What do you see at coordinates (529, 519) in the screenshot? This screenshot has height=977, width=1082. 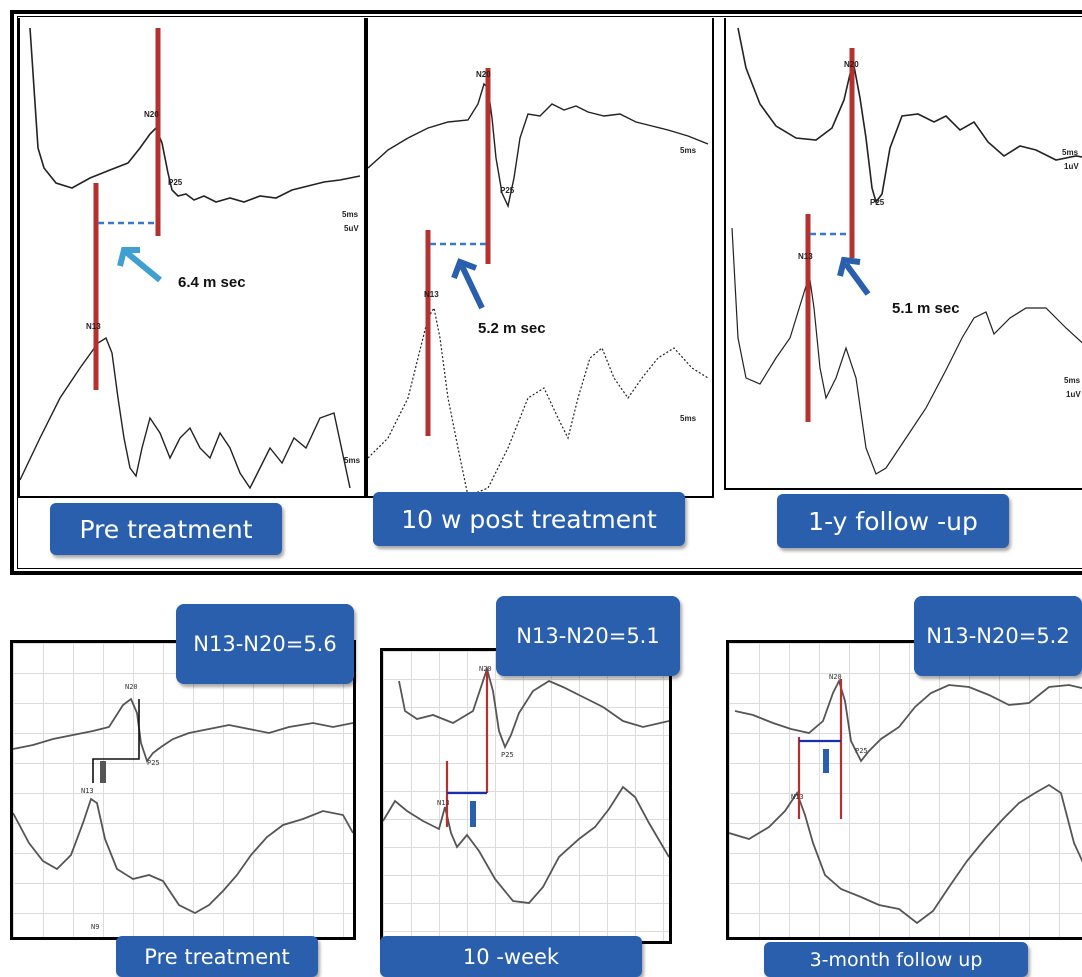 I see `label-10w-post-treatment: 10 w post treatment` at bounding box center [529, 519].